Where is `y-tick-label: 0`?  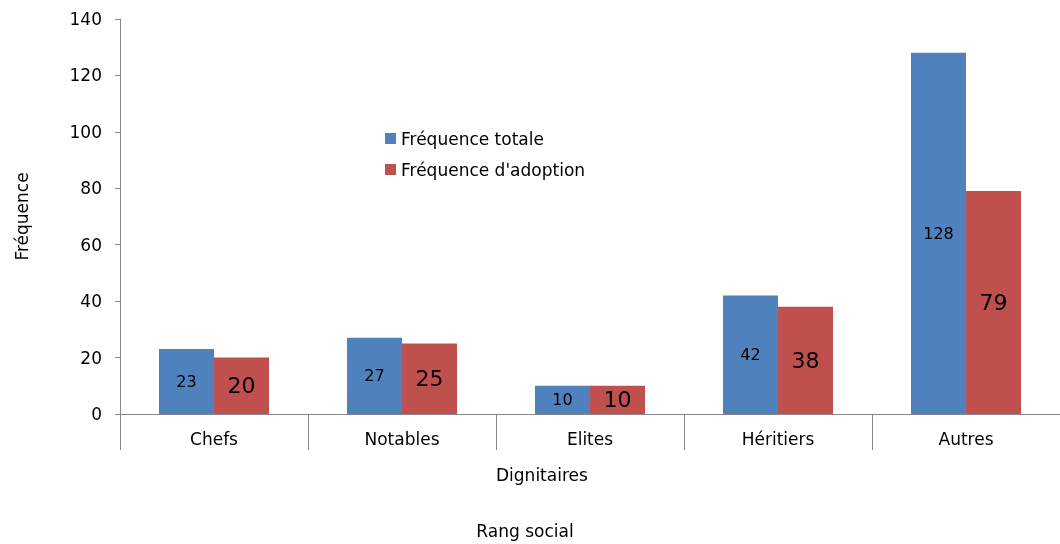
y-tick-label: 0 is located at coordinates (96, 414).